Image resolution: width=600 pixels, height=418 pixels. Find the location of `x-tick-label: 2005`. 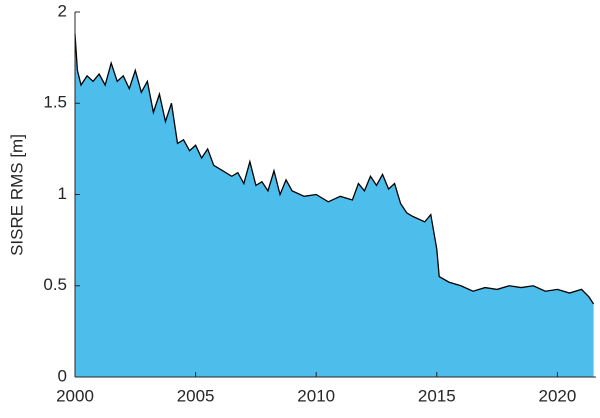

x-tick-label: 2005 is located at coordinates (196, 395).